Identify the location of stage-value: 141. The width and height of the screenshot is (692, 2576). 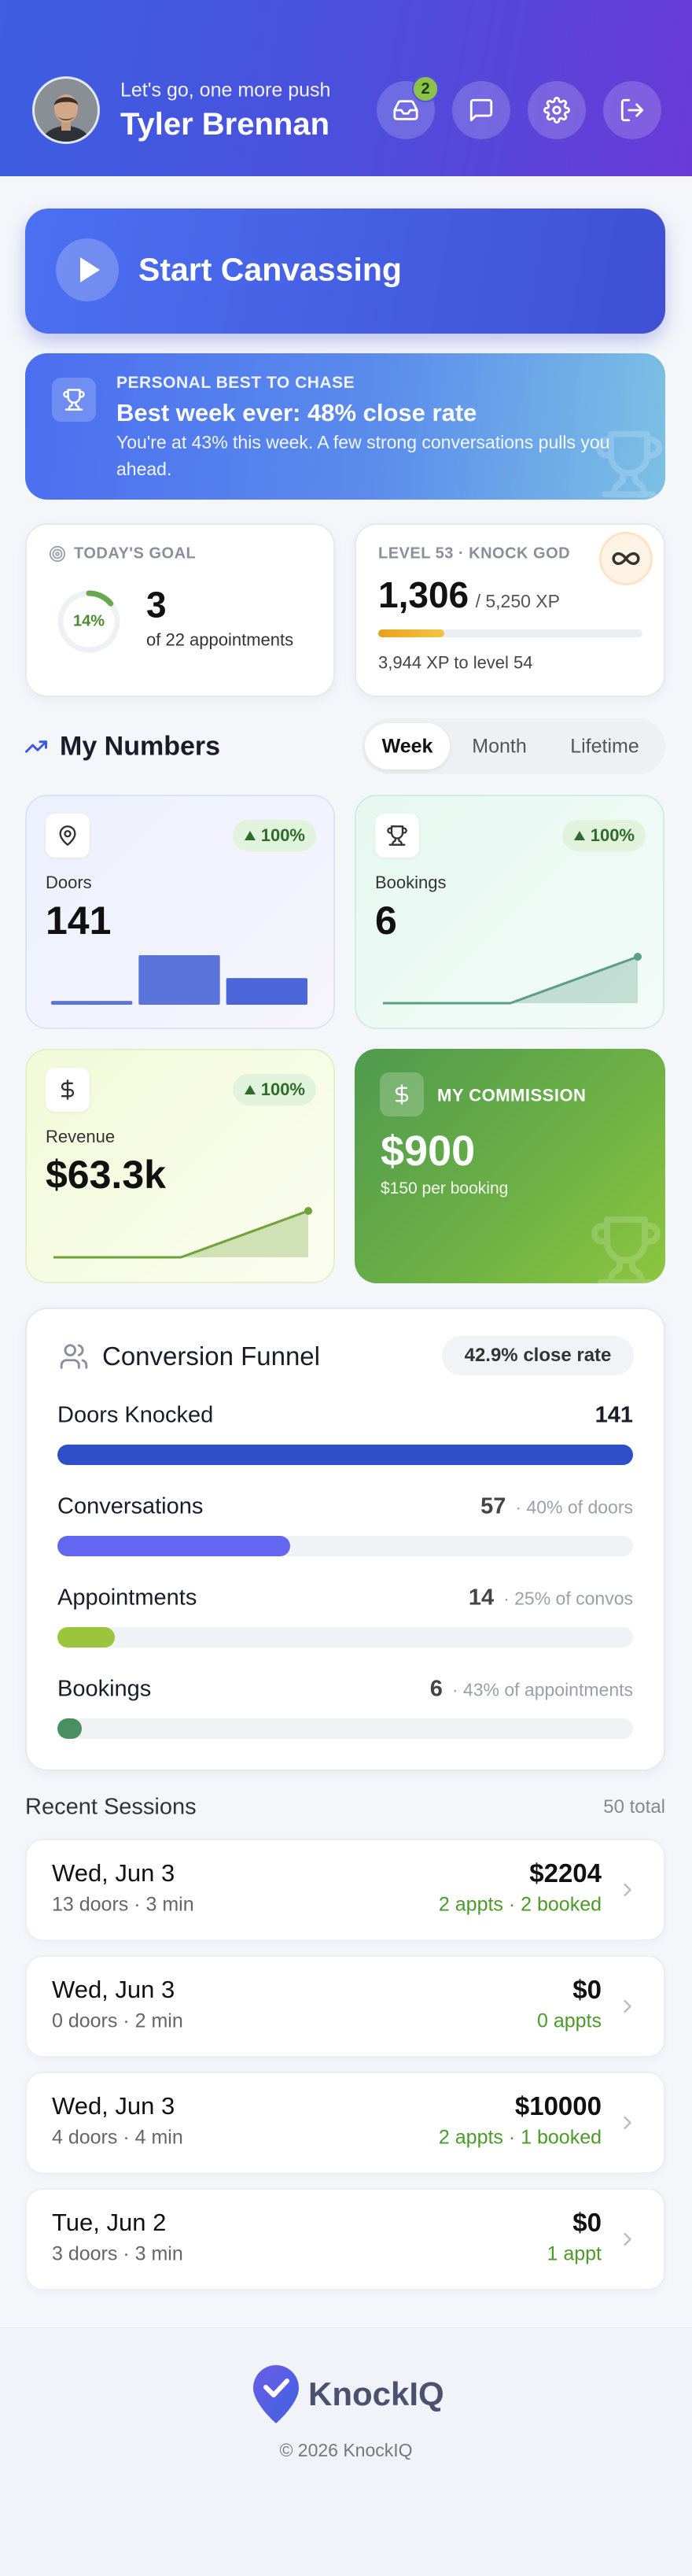
(613, 1415).